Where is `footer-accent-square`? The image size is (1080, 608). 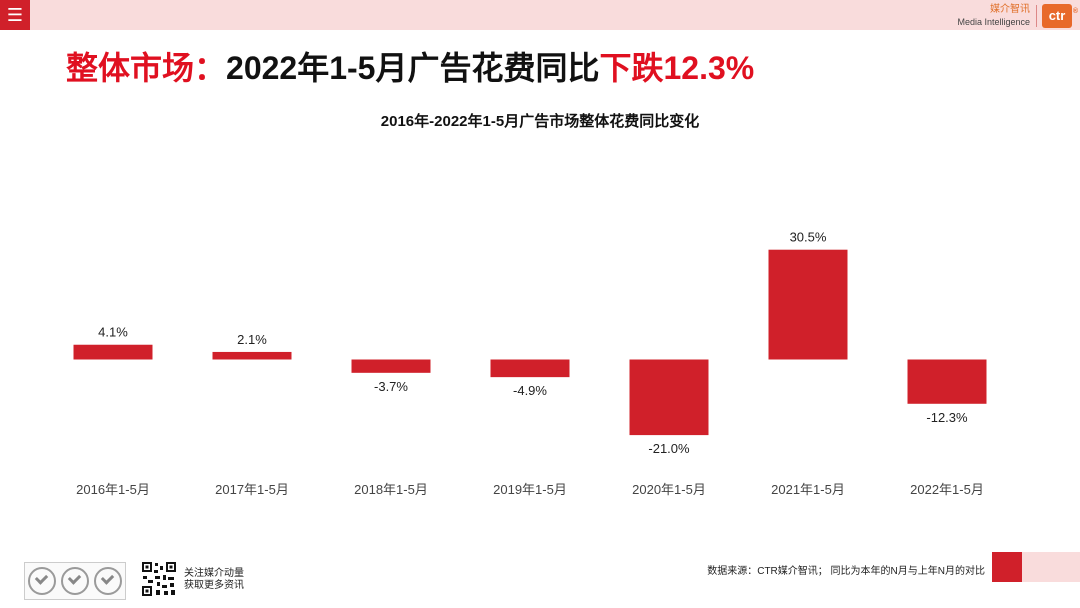
footer-accent-square is located at coordinates (1007, 567).